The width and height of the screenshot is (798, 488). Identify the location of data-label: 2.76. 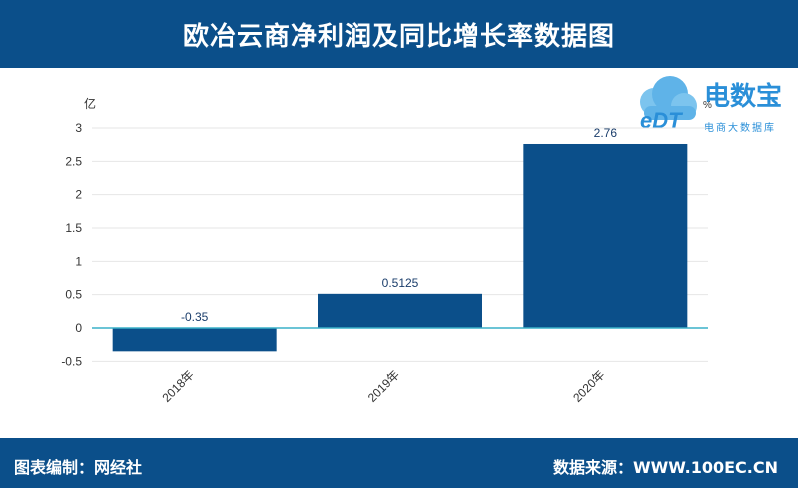
(606, 133).